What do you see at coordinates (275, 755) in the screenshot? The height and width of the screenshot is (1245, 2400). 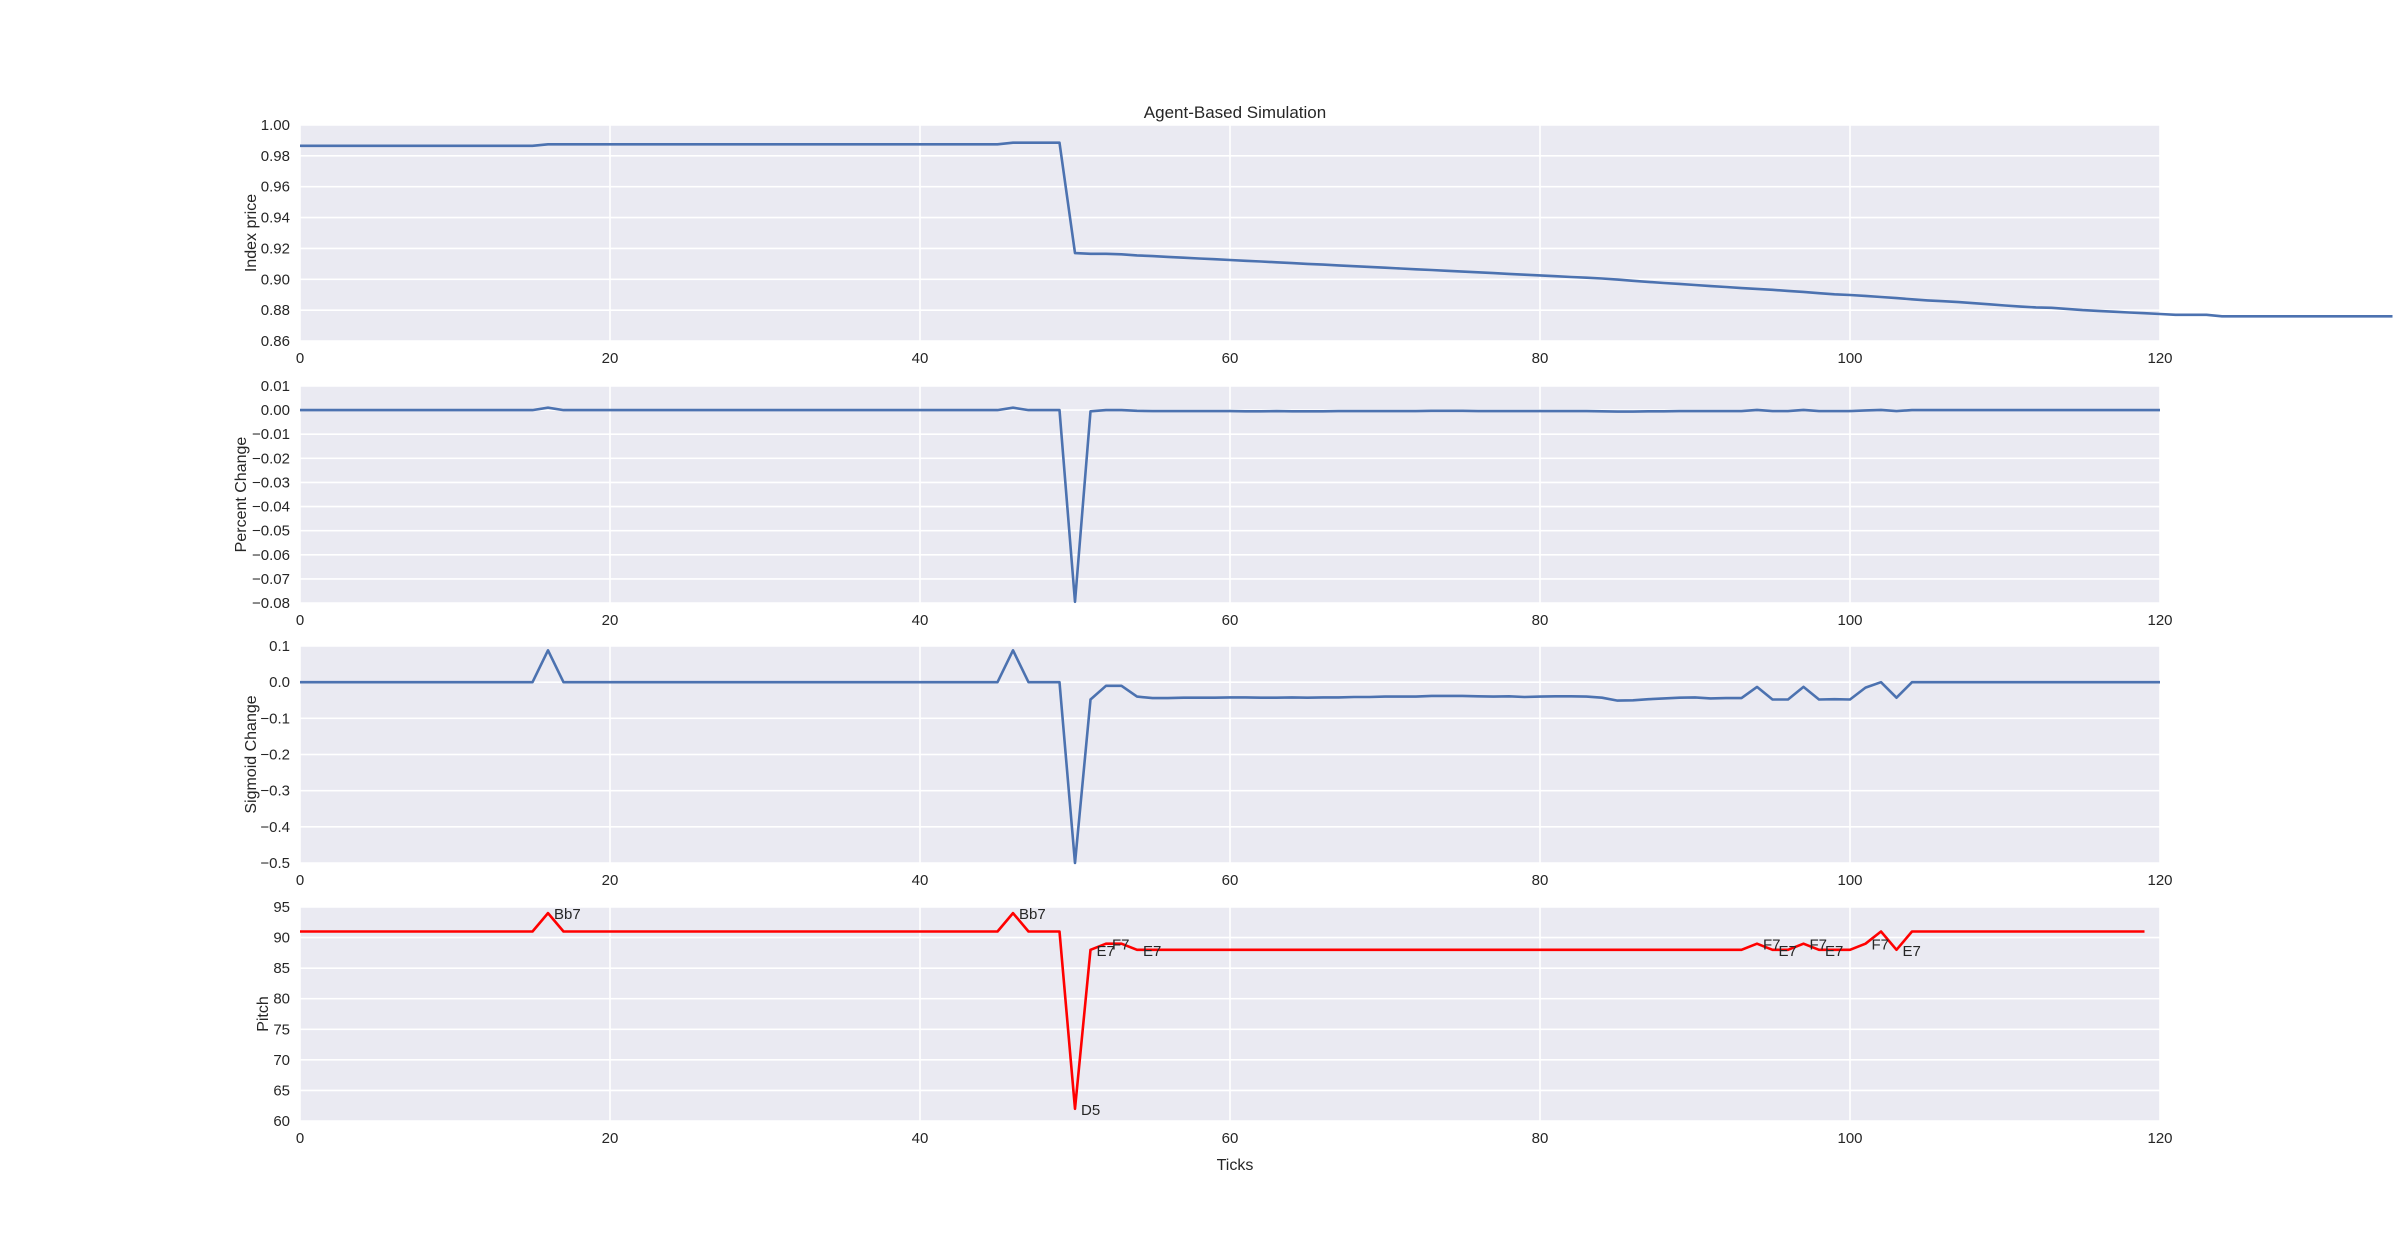 I see `y-tick-label: −0.2` at bounding box center [275, 755].